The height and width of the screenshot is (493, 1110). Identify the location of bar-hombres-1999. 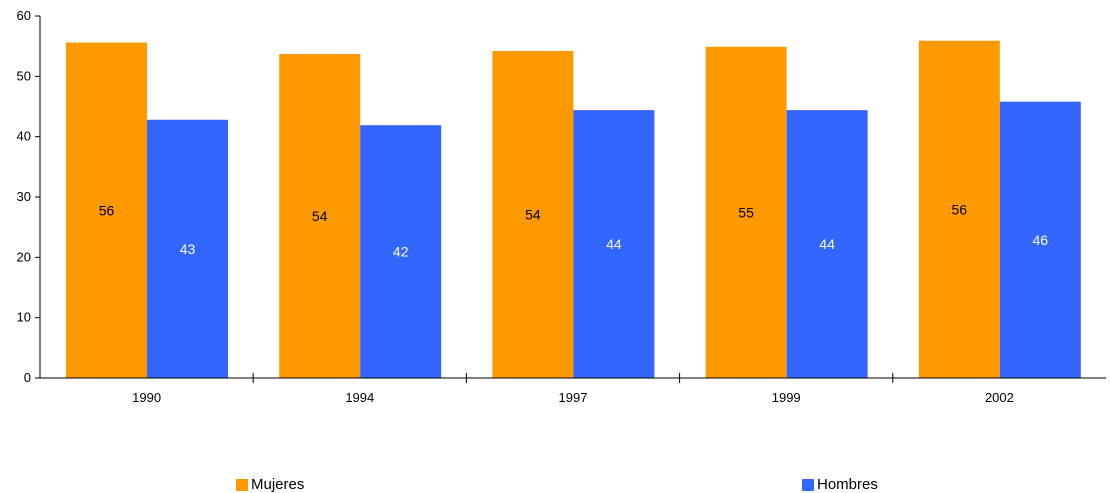
(827, 244).